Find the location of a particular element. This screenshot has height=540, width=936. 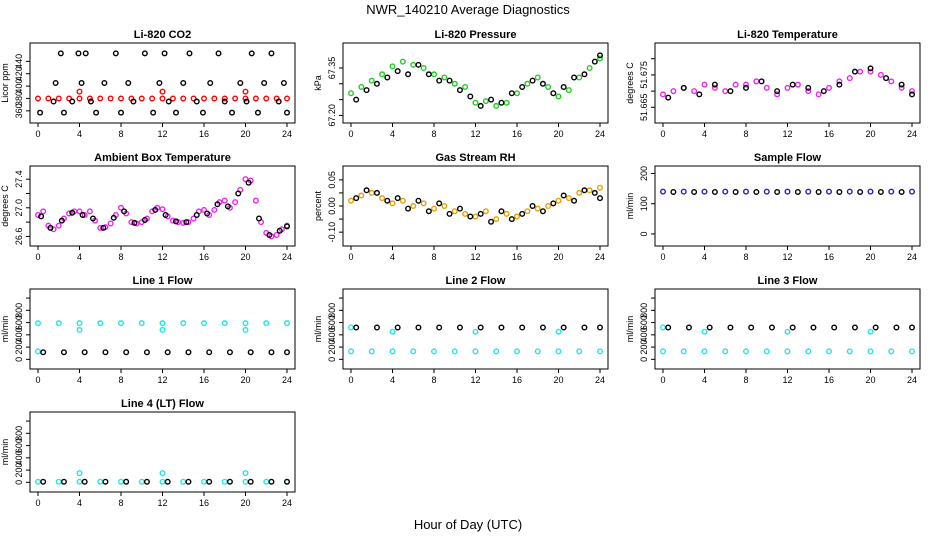

y-tick-label: 420 is located at coordinates (19, 73).